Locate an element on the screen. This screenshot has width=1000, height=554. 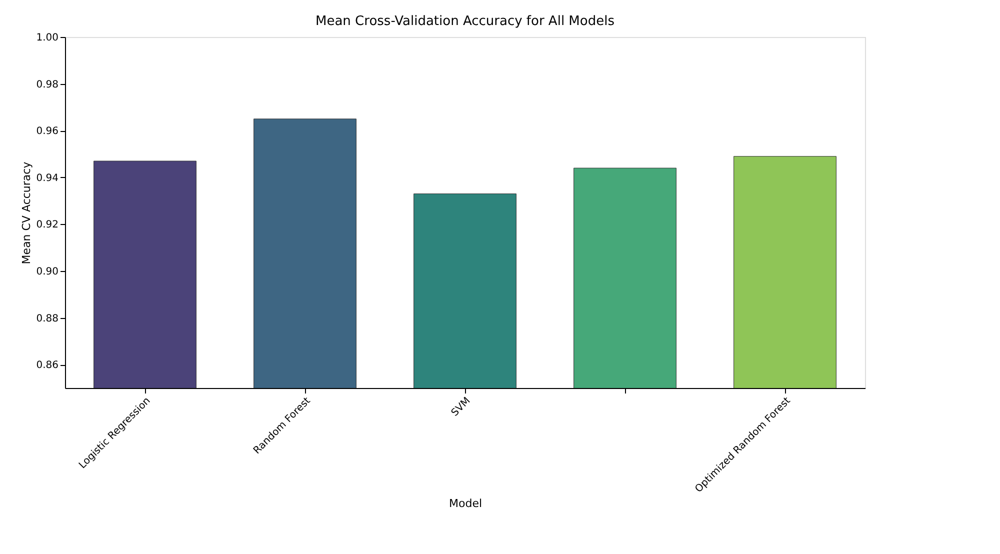
y-tick-label: 0.86 is located at coordinates (47, 366).